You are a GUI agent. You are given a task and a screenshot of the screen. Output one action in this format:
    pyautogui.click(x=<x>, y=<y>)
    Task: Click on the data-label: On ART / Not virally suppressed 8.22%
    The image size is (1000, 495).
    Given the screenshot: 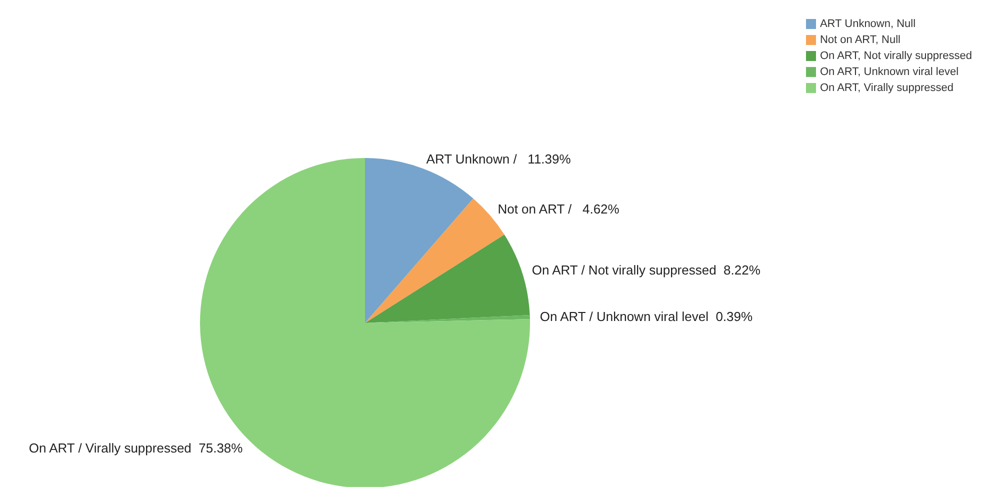 What is the action you would take?
    pyautogui.click(x=646, y=270)
    